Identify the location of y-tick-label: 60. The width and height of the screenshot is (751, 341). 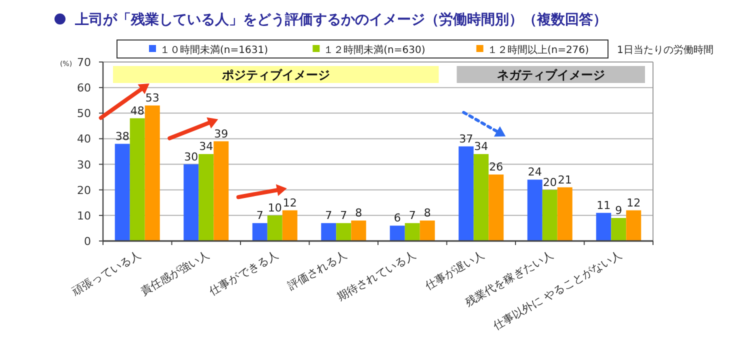
(84, 88).